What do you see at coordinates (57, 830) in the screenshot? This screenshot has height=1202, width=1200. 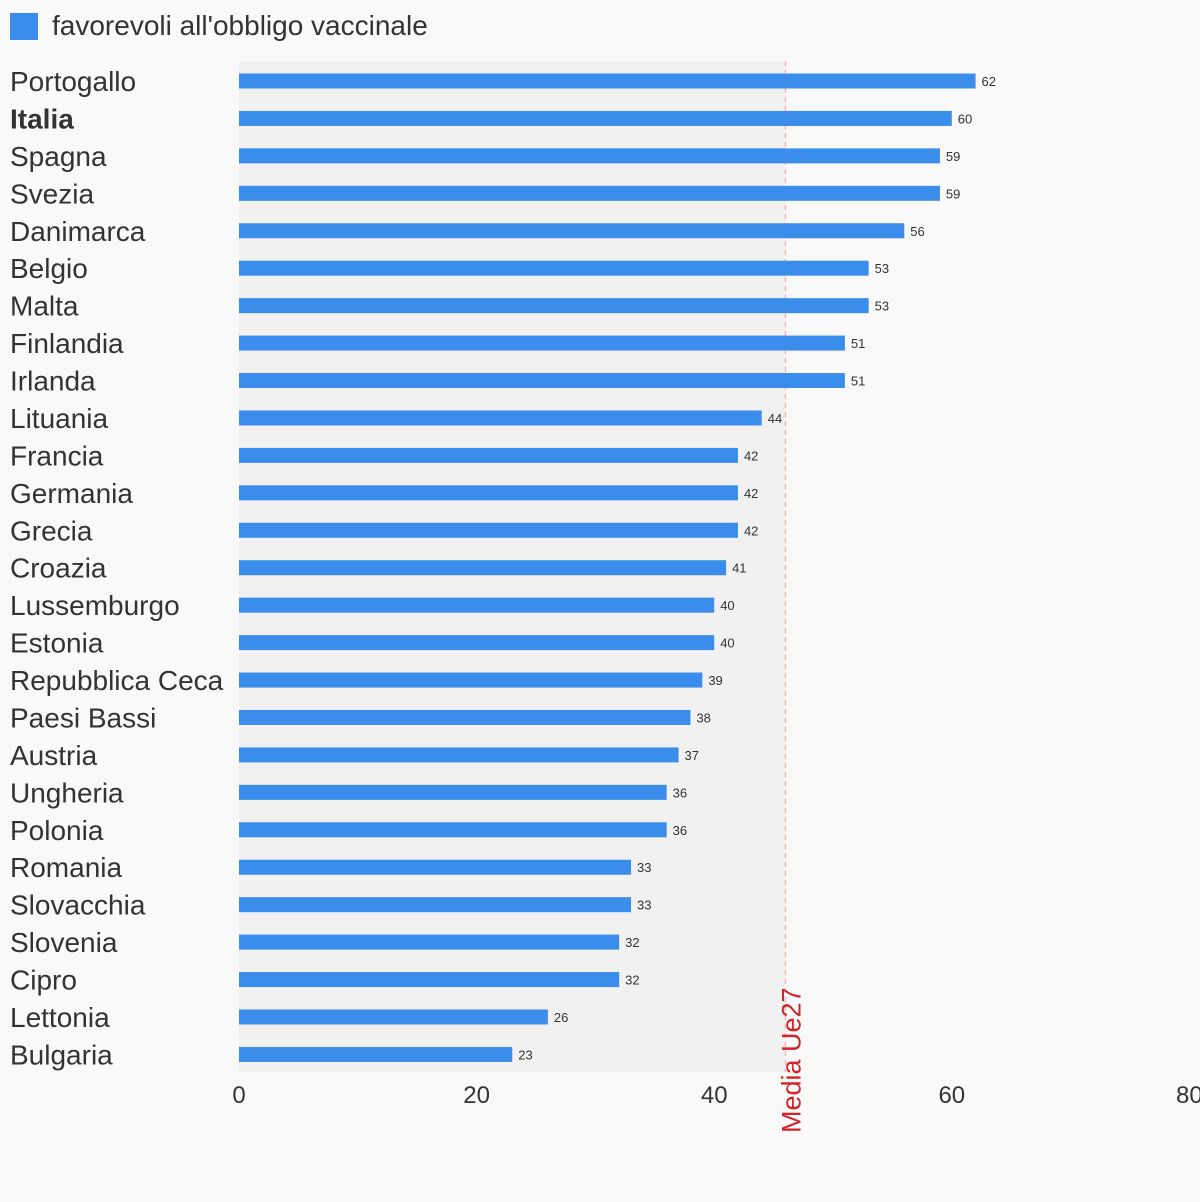 I see `category-label: Polonia` at bounding box center [57, 830].